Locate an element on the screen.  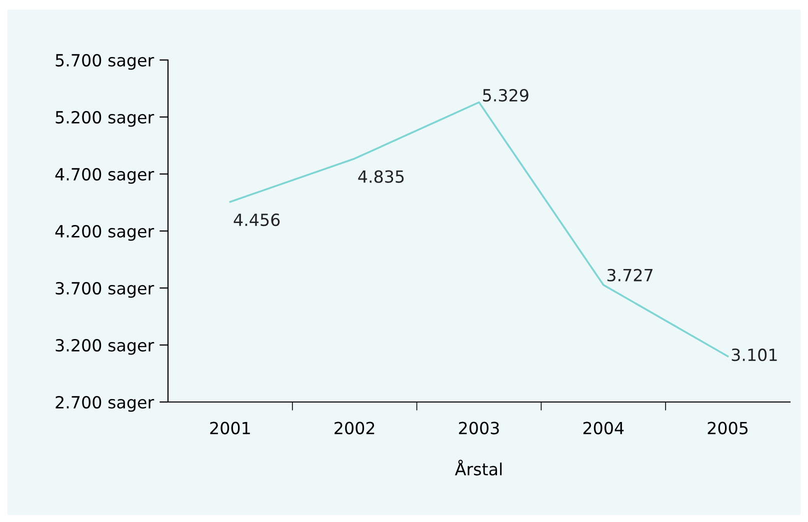
x-tick-label: 2005 is located at coordinates (728, 428).